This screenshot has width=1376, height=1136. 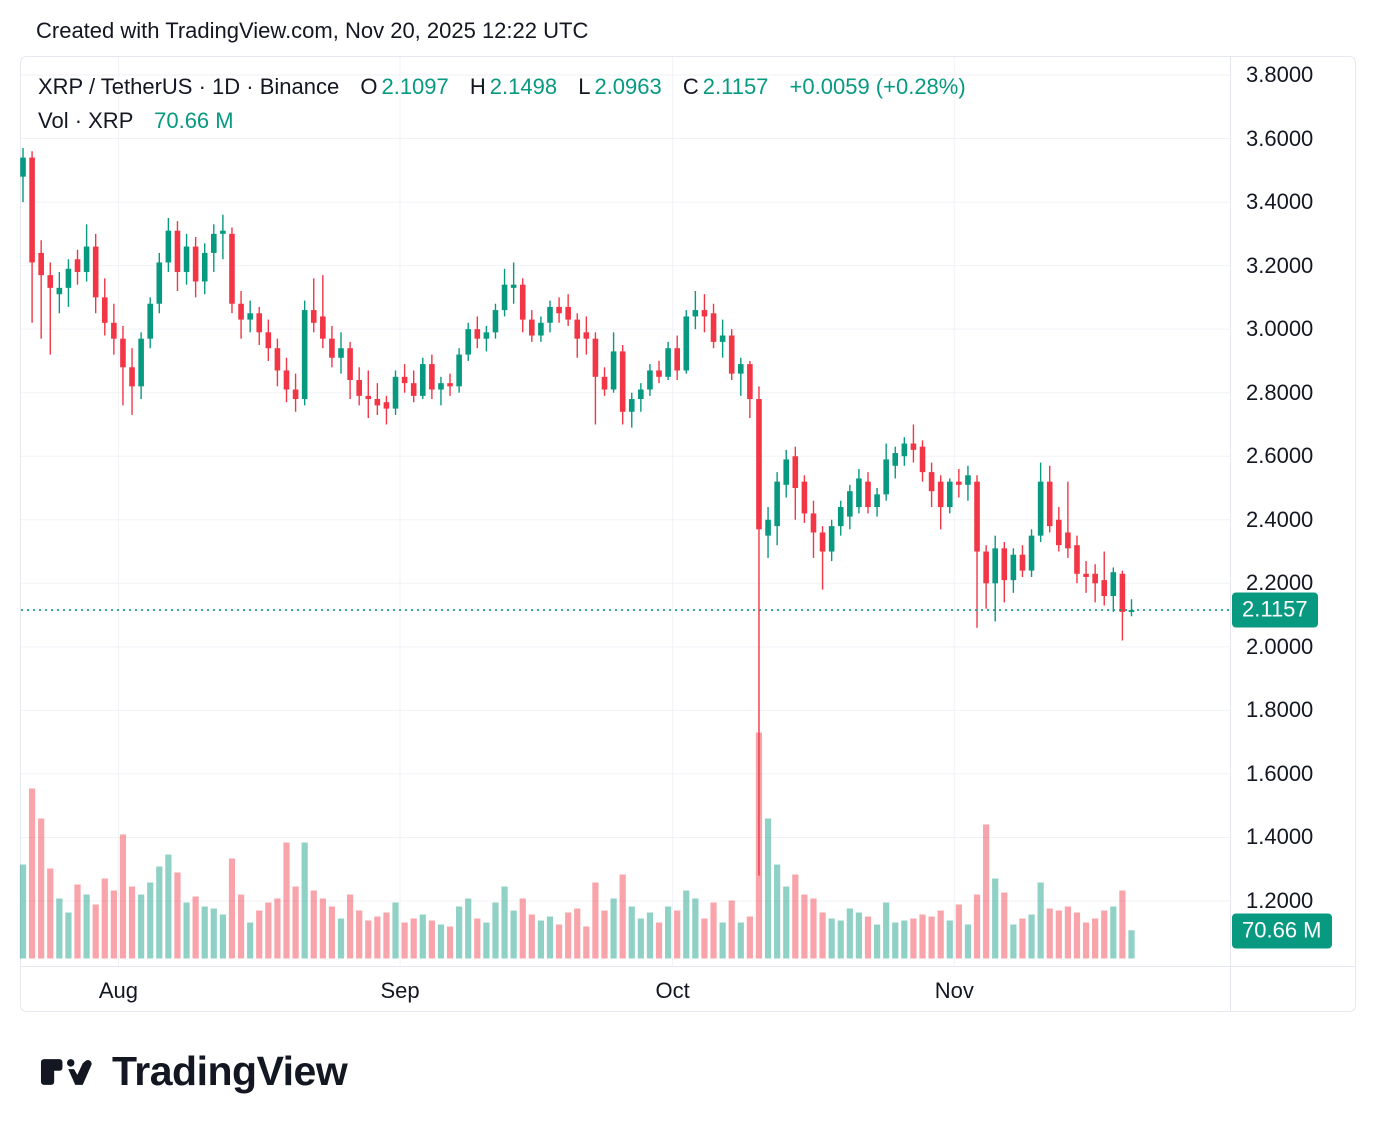 What do you see at coordinates (1280, 773) in the screenshot?
I see `price-tick: 1.6000` at bounding box center [1280, 773].